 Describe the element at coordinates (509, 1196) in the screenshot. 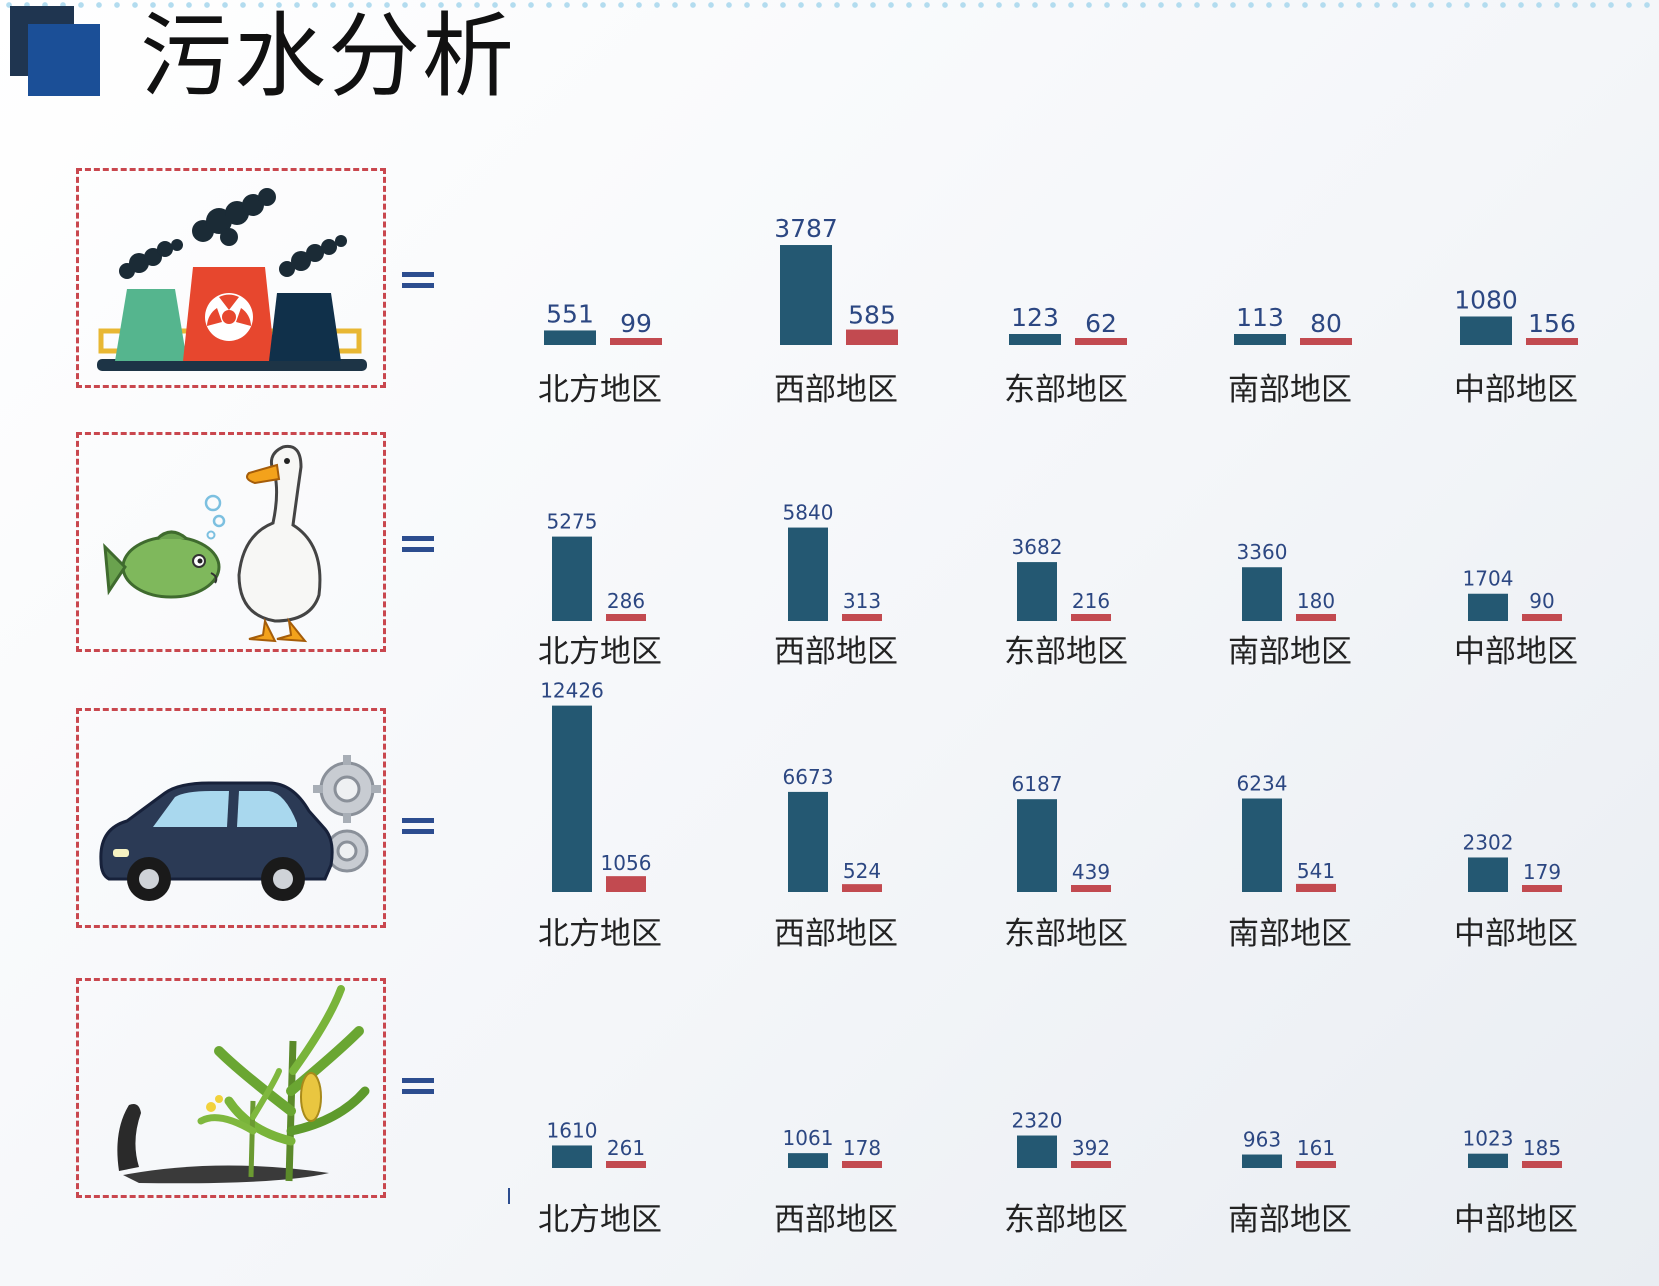

I see `tick-mark` at that location.